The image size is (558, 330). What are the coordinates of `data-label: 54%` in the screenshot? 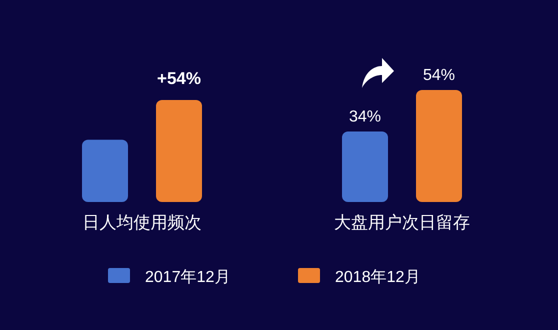 It's located at (439, 75).